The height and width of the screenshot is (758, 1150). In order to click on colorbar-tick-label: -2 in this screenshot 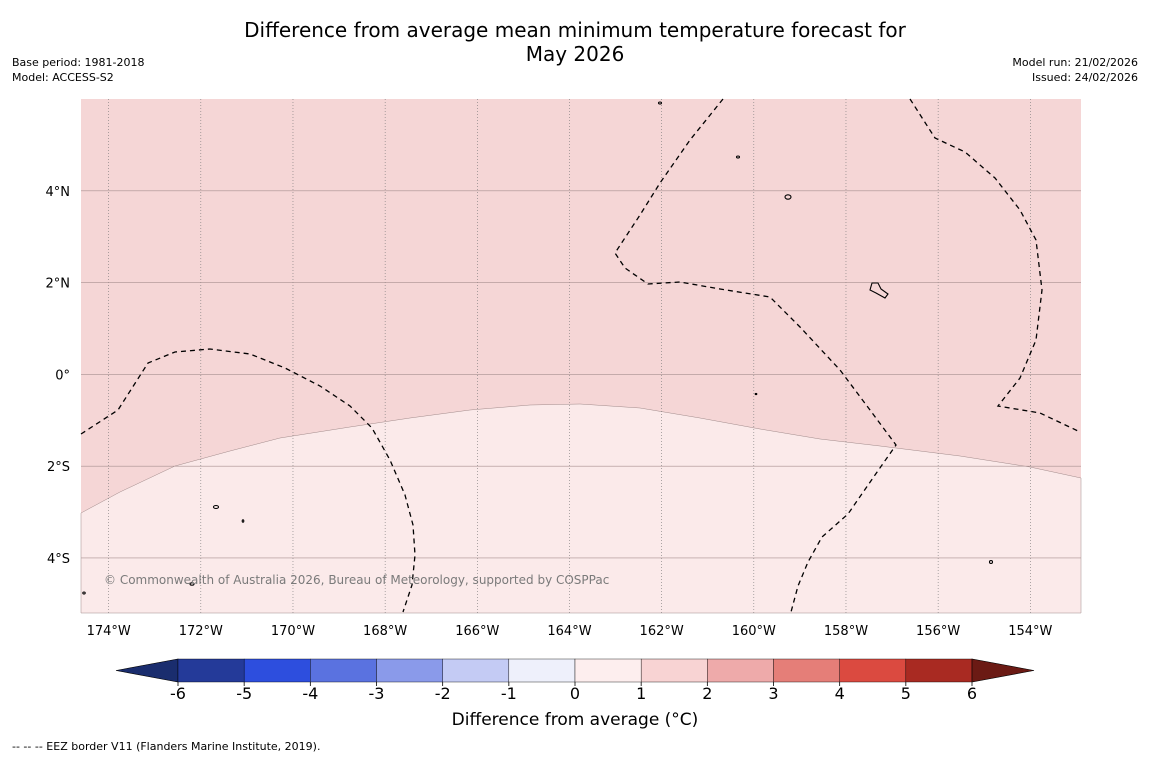, I will do `click(443, 693)`.